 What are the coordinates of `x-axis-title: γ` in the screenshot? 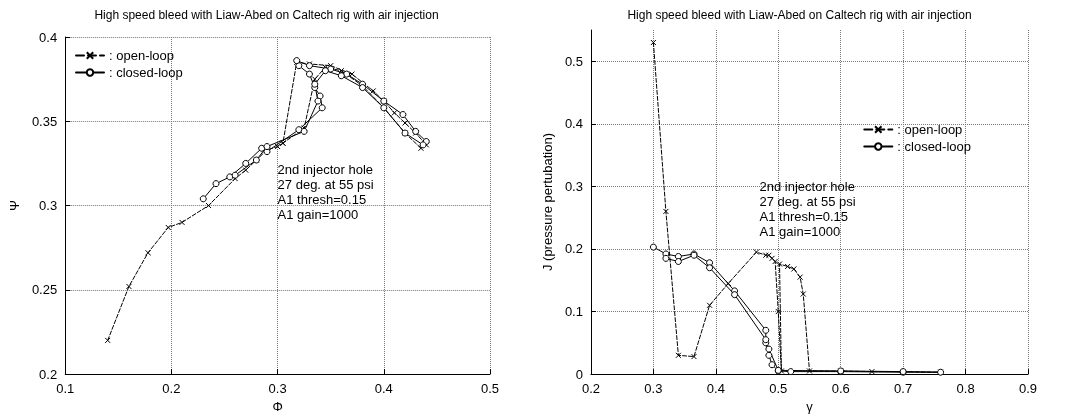 It's located at (810, 406).